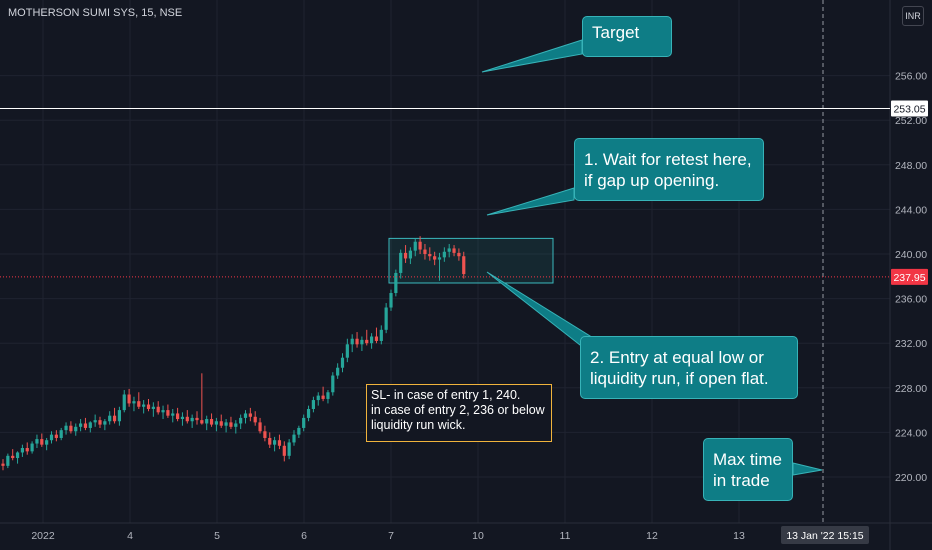 The width and height of the screenshot is (932, 550). Describe the element at coordinates (130, 536) in the screenshot. I see `x-tick-label-1: 4` at that location.